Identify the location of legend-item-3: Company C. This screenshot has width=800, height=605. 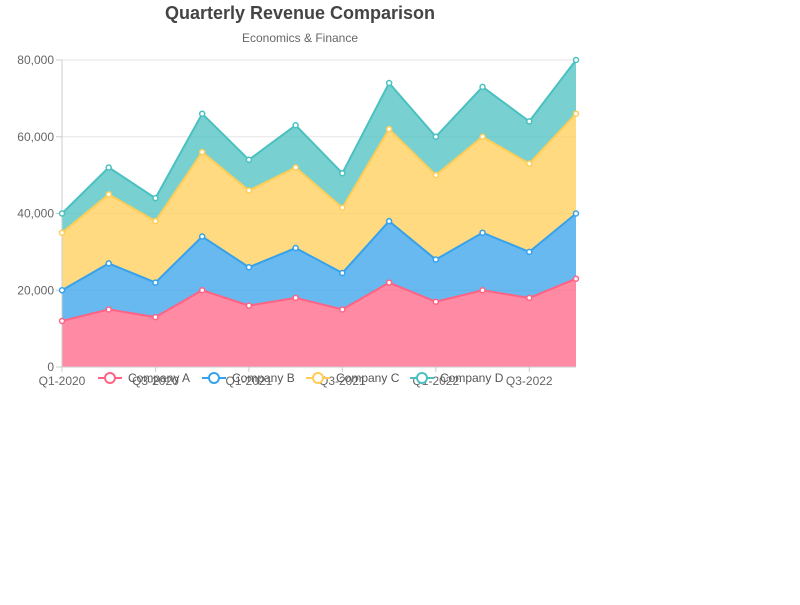
(353, 378).